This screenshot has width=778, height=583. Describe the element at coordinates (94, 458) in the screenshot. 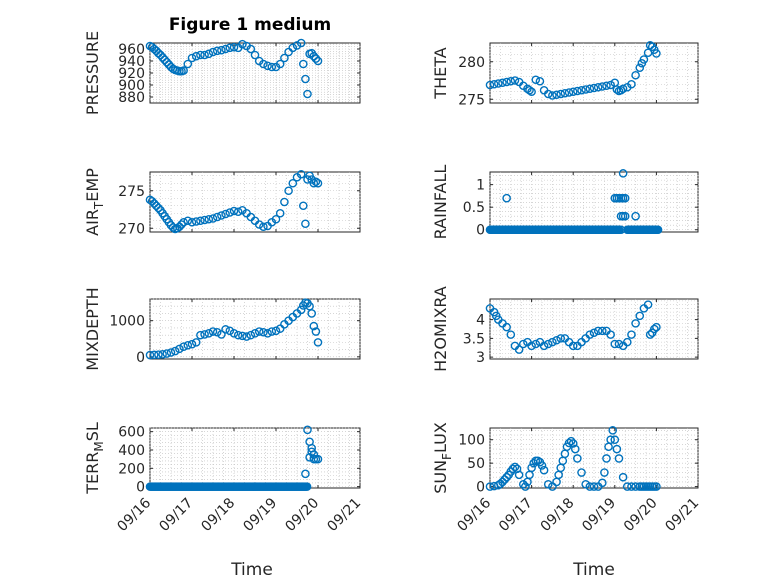

I see `y-axis-label: TERRMSL` at that location.